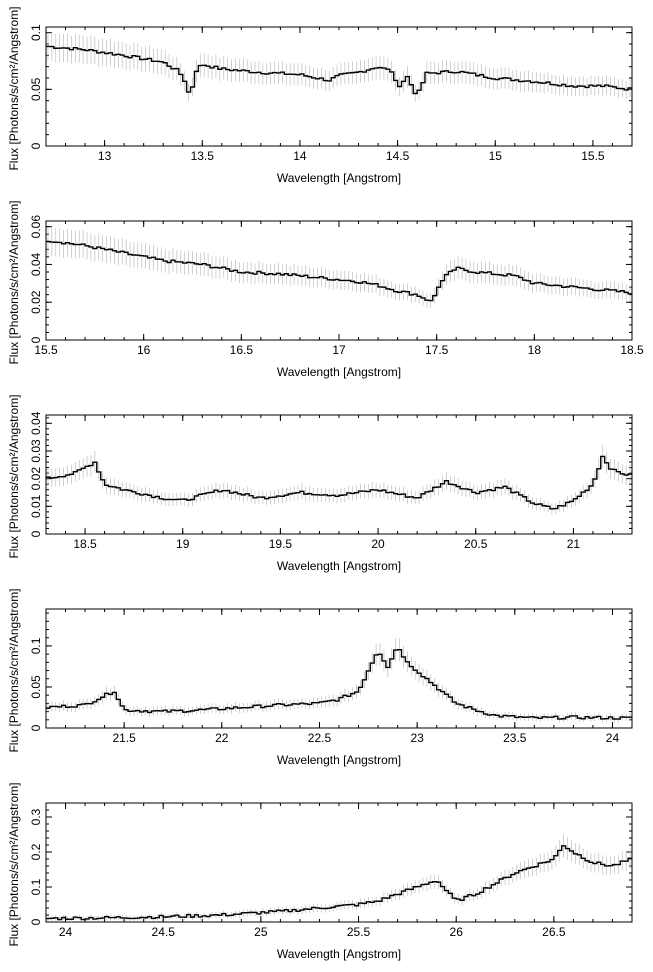 The width and height of the screenshot is (653, 972). I want to click on x-tick-label: 24.5, so click(164, 932).